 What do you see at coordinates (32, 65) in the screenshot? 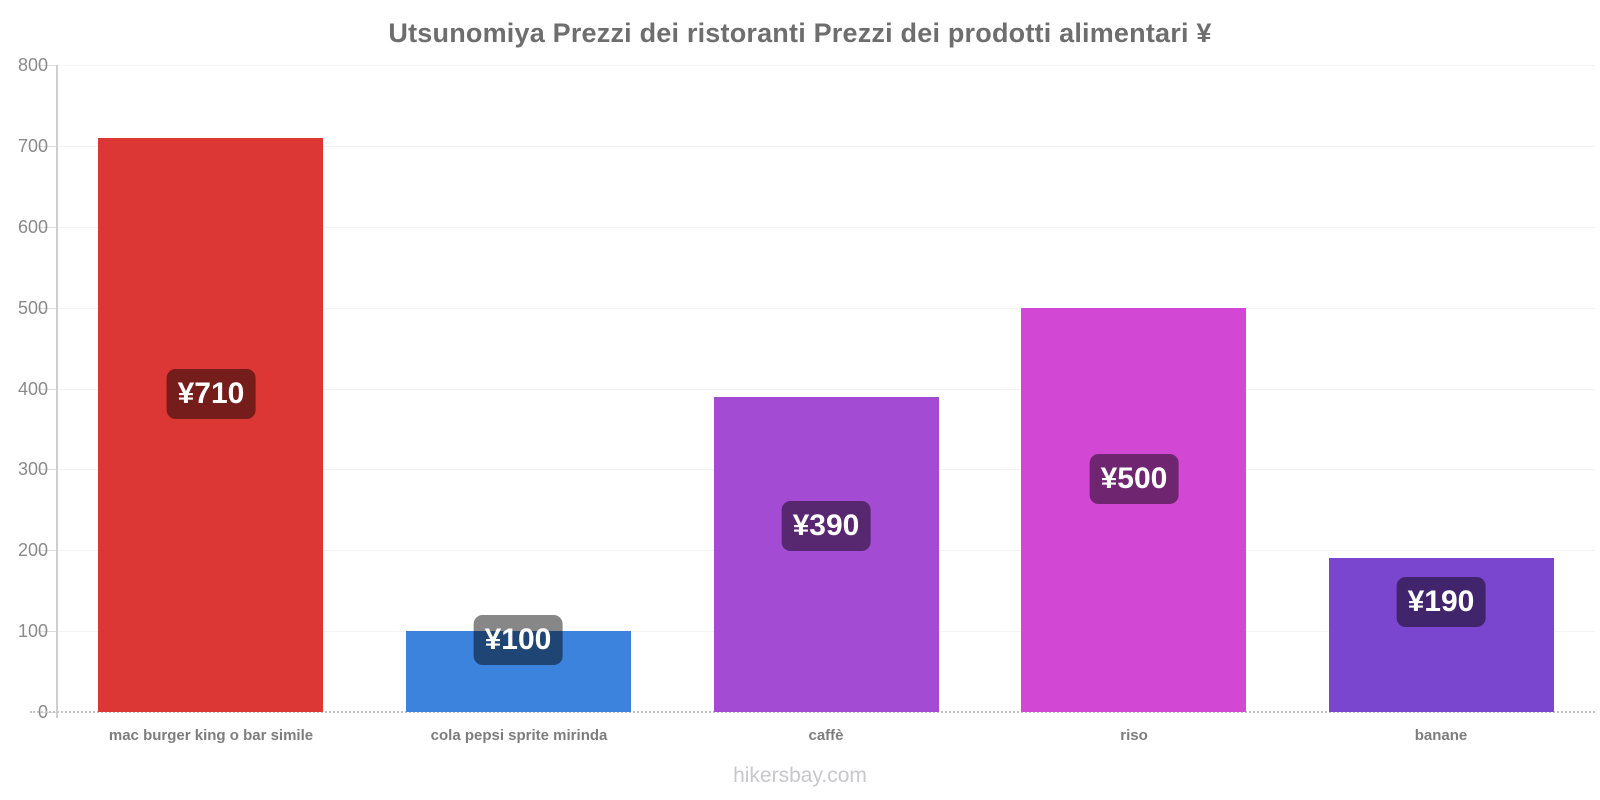
I see `y-axis-tick-label: 800` at bounding box center [32, 65].